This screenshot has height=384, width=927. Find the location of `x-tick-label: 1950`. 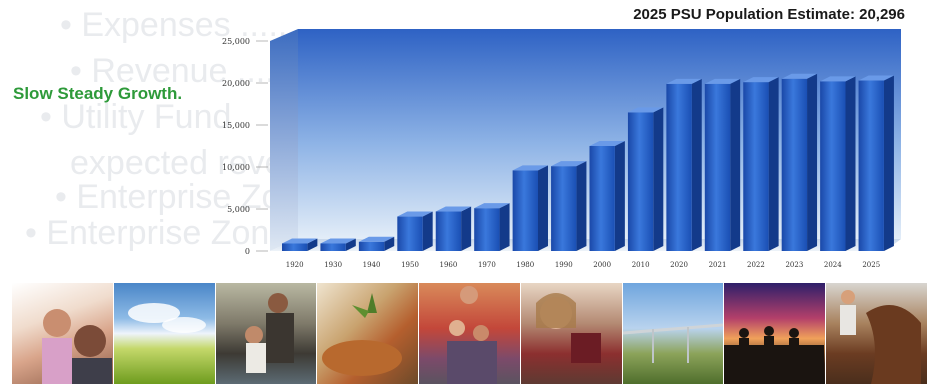

x-tick-label: 1950 is located at coordinates (410, 265).